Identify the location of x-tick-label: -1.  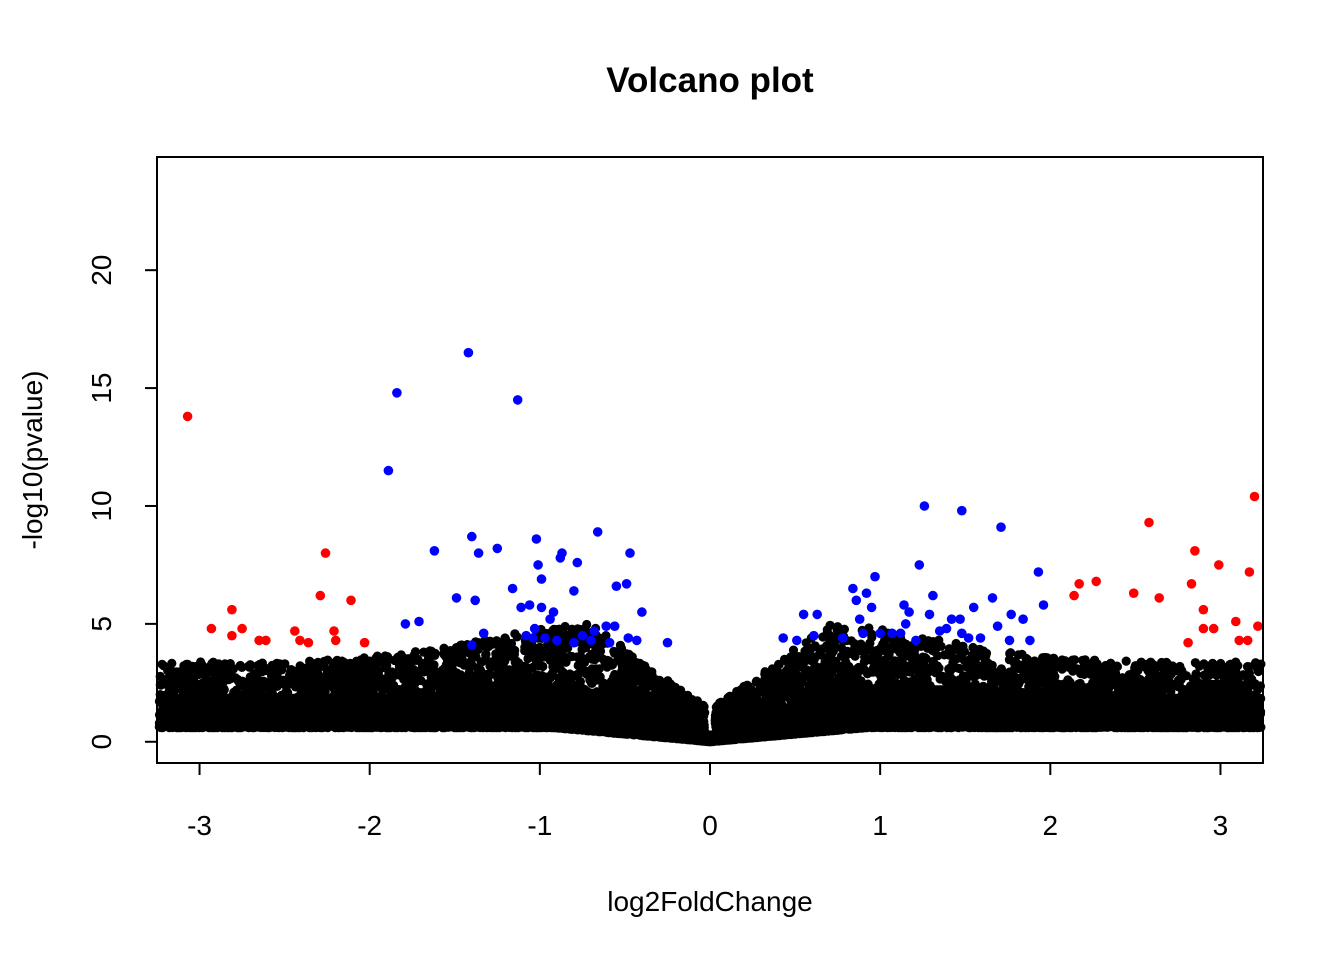
(539, 825).